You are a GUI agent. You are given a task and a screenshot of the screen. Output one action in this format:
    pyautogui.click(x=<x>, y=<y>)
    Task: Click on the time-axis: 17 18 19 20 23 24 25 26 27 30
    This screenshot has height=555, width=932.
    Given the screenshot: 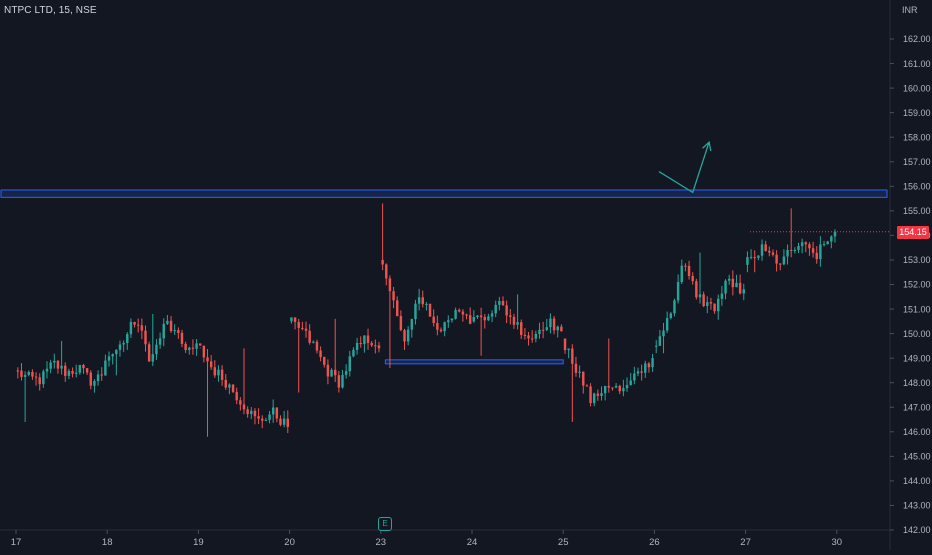 What is the action you would take?
    pyautogui.click(x=426, y=539)
    